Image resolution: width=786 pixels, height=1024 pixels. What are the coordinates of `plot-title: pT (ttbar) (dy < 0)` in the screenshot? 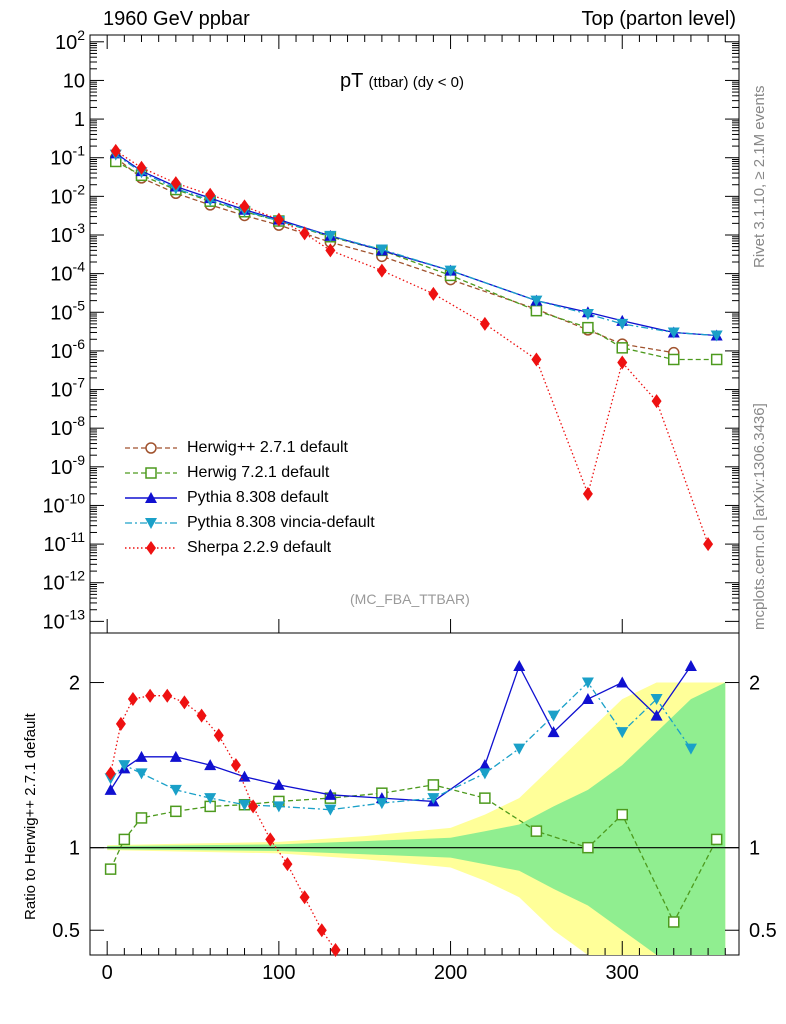 It's located at (402, 81).